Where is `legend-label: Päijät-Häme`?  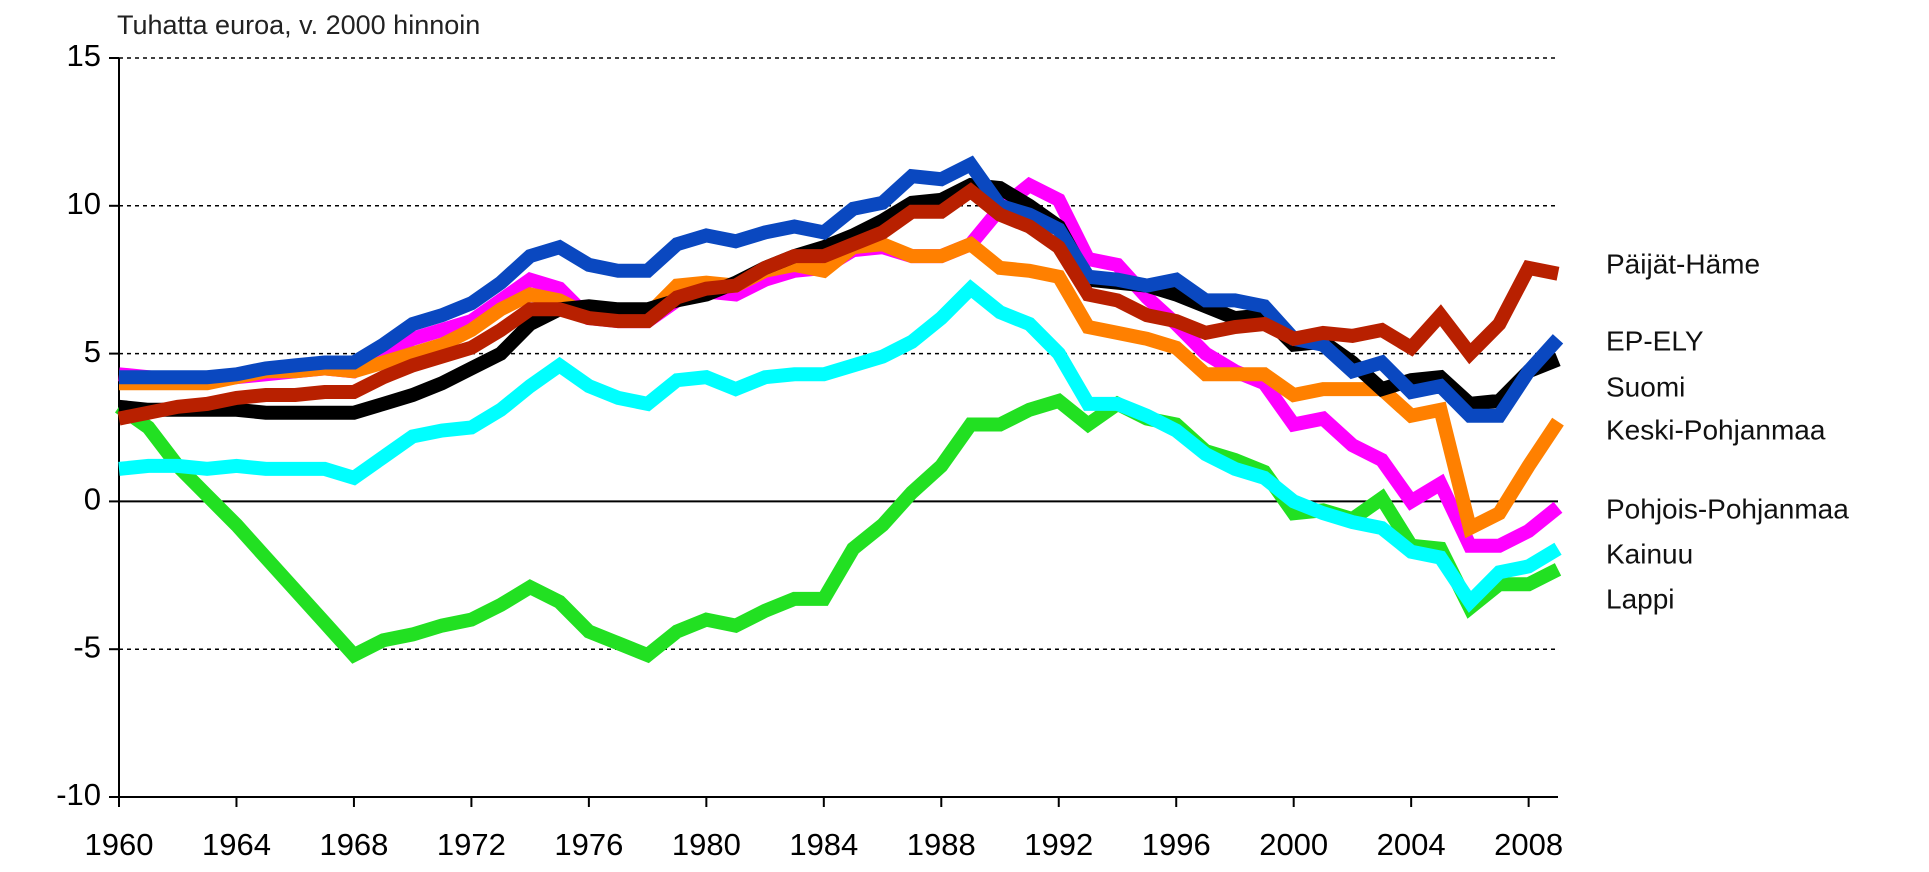
legend-label: Päijät-Häme is located at coordinates (1683, 263).